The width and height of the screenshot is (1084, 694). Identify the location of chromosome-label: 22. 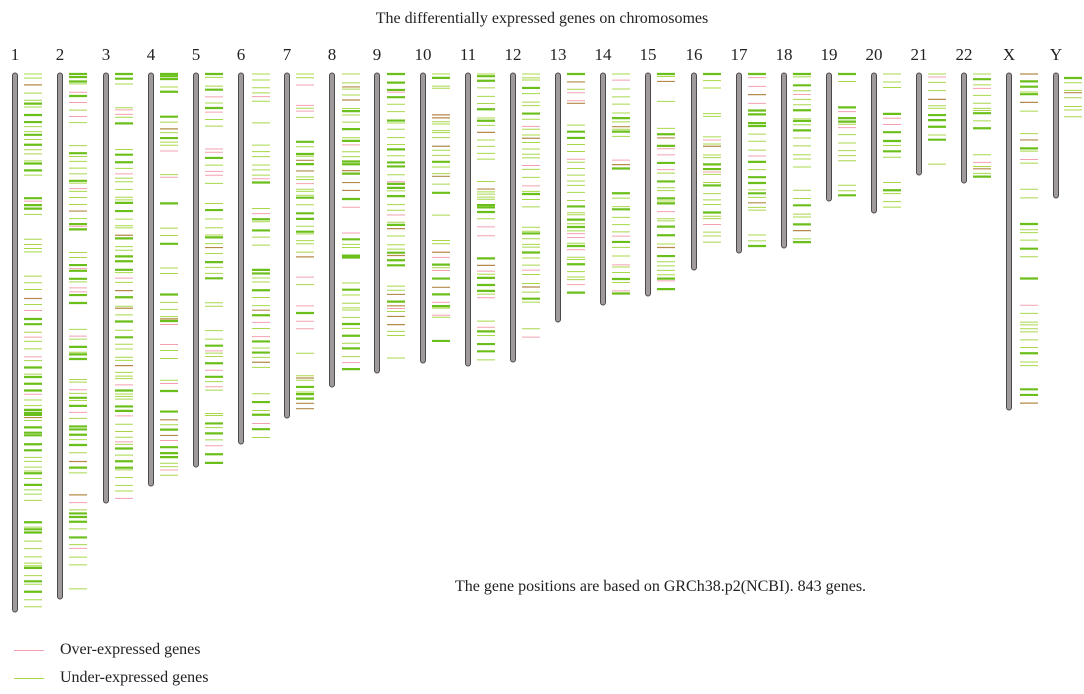
(964, 54).